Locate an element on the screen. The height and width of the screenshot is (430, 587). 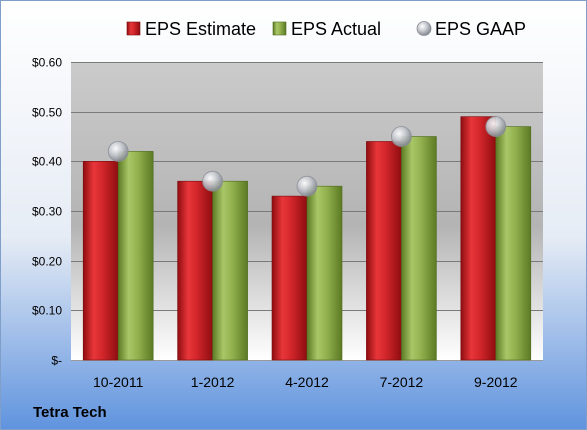
company-label: Tetra Tech is located at coordinates (70, 412).